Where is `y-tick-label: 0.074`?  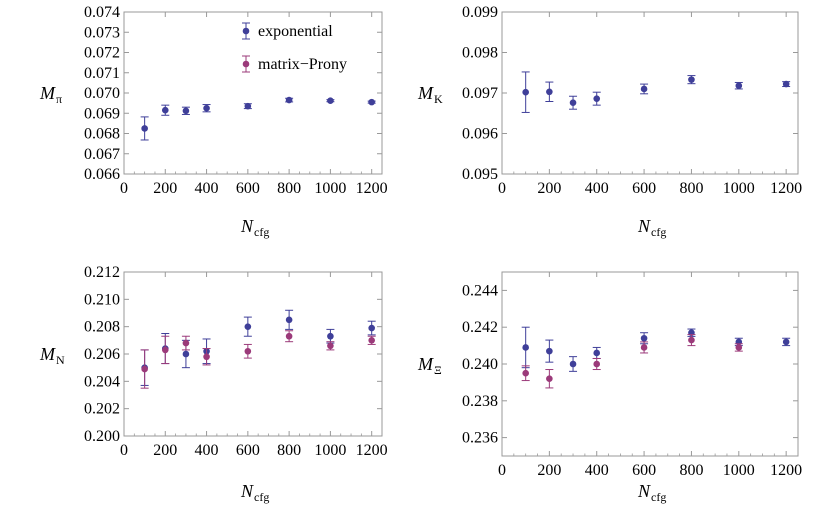
y-tick-label: 0.074 is located at coordinates (102, 12).